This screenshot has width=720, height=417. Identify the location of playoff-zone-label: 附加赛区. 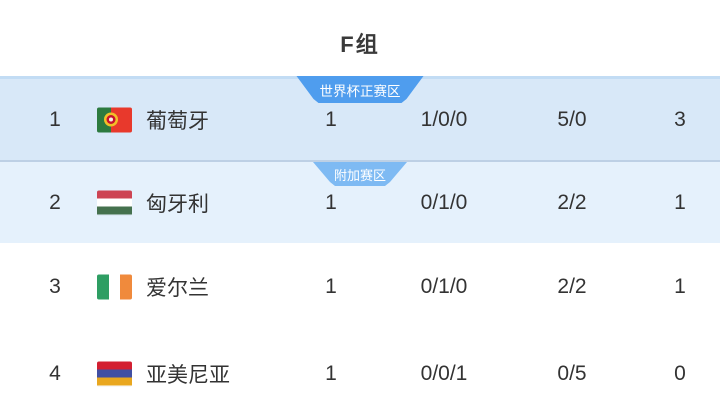
(360, 175).